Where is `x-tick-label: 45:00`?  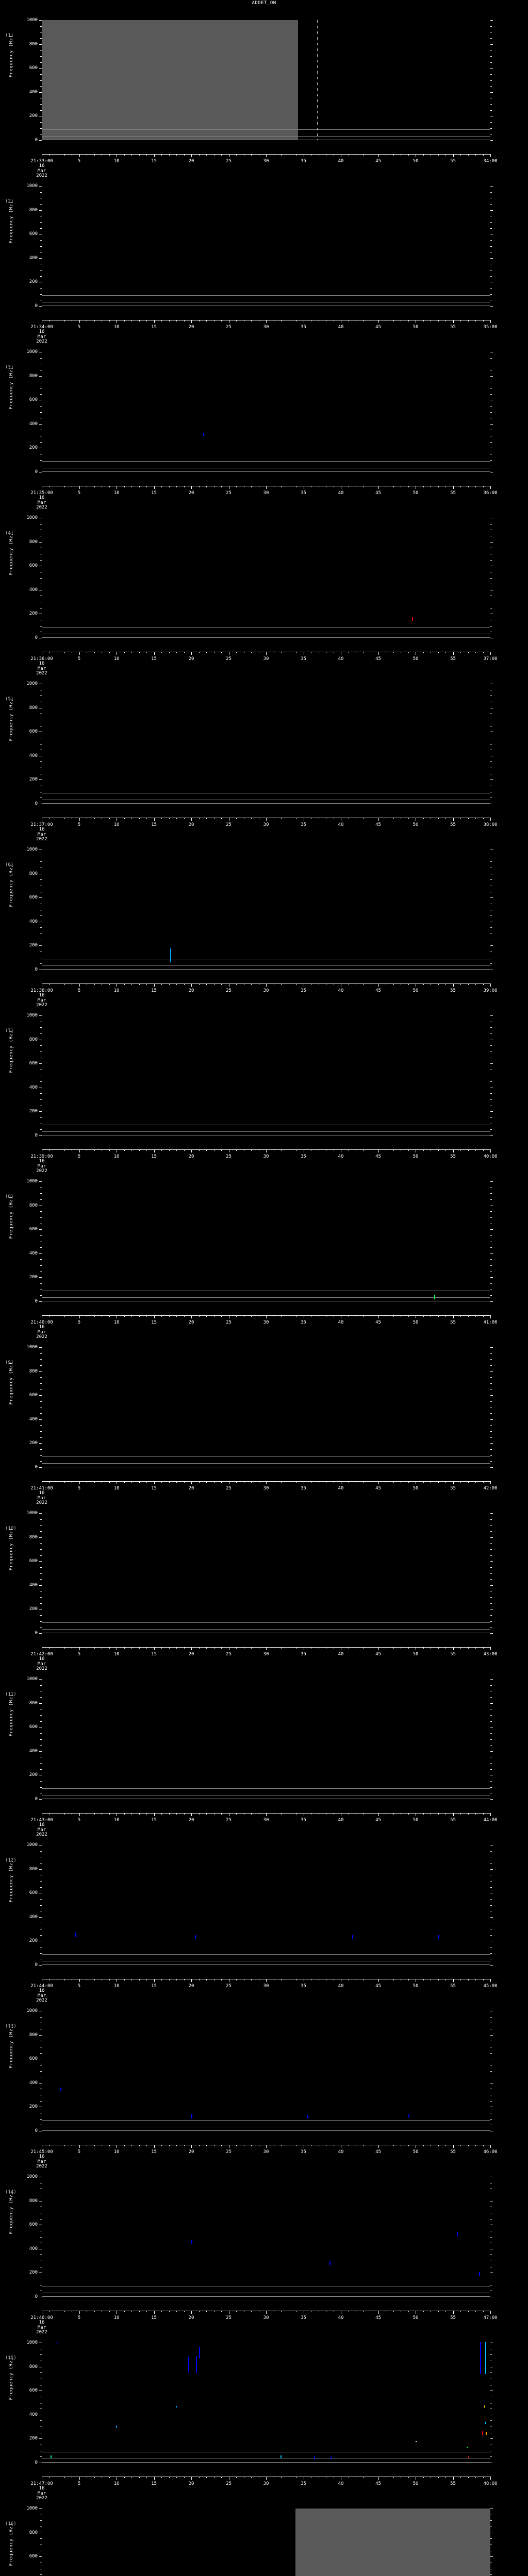 x-tick-label: 45:00 is located at coordinates (490, 1986).